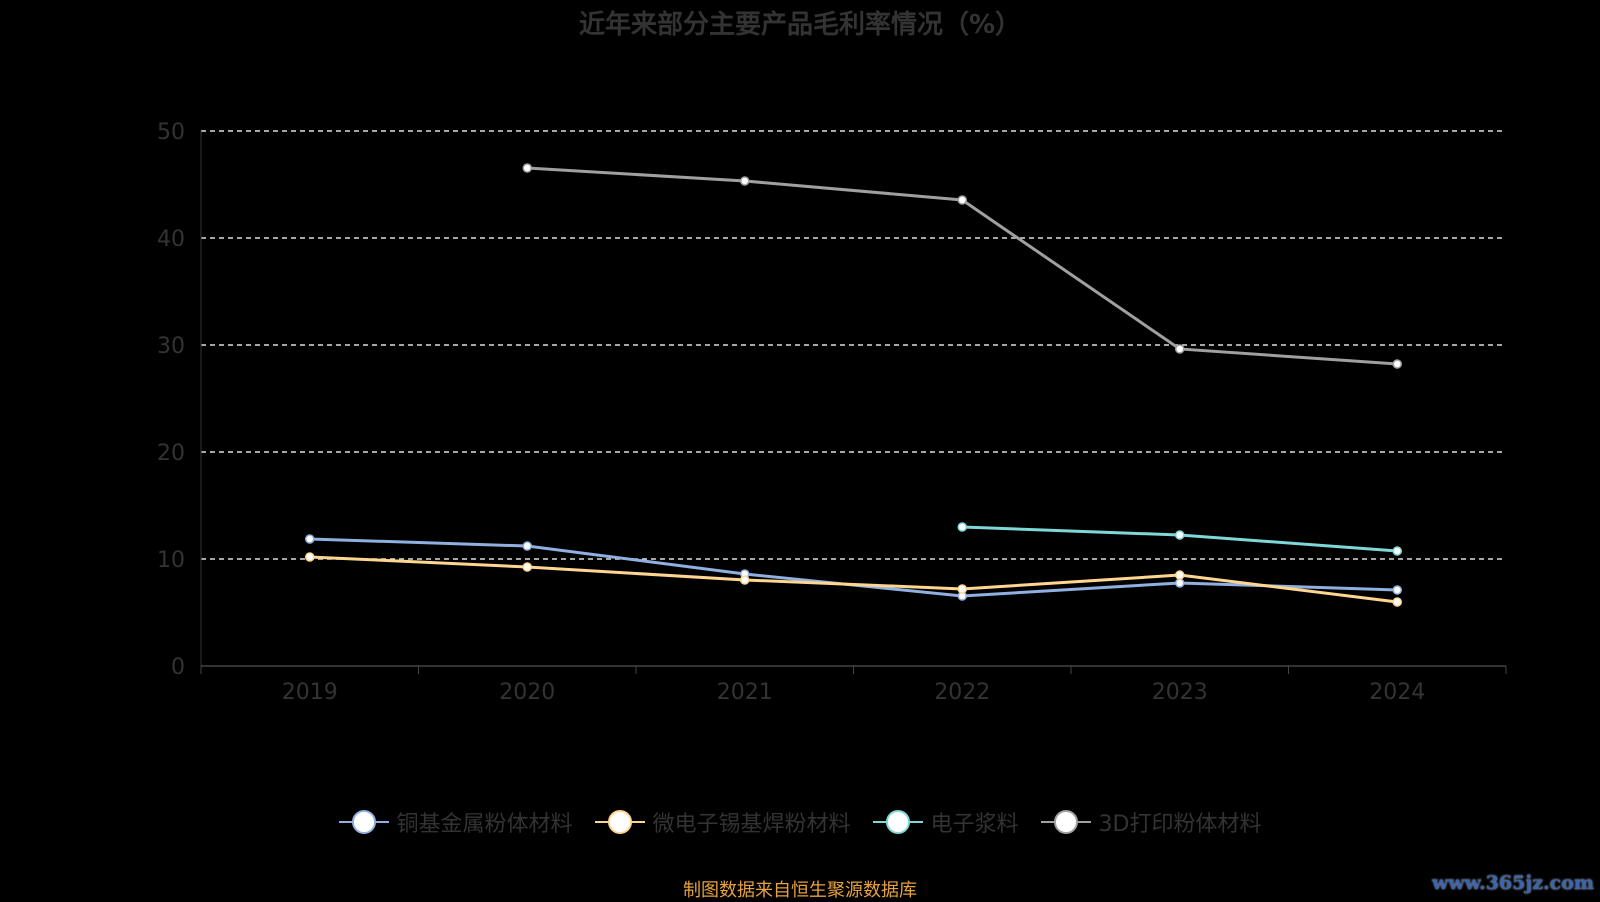 Image resolution: width=1600 pixels, height=902 pixels. What do you see at coordinates (800, 890) in the screenshot?
I see `source-note: 制图数据来自恒生聚源数据库` at bounding box center [800, 890].